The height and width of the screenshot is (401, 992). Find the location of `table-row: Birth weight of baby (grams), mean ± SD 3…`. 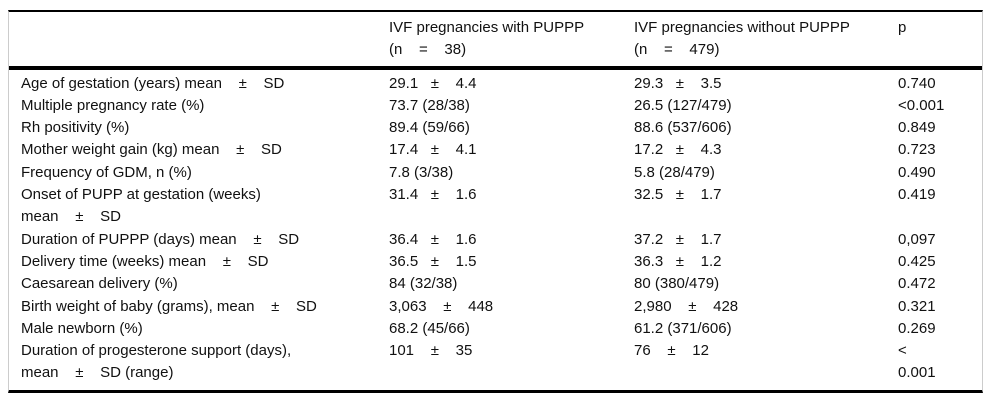

table-row: Birth weight of baby (grams), mean ± SD 3… is located at coordinates (495, 307).